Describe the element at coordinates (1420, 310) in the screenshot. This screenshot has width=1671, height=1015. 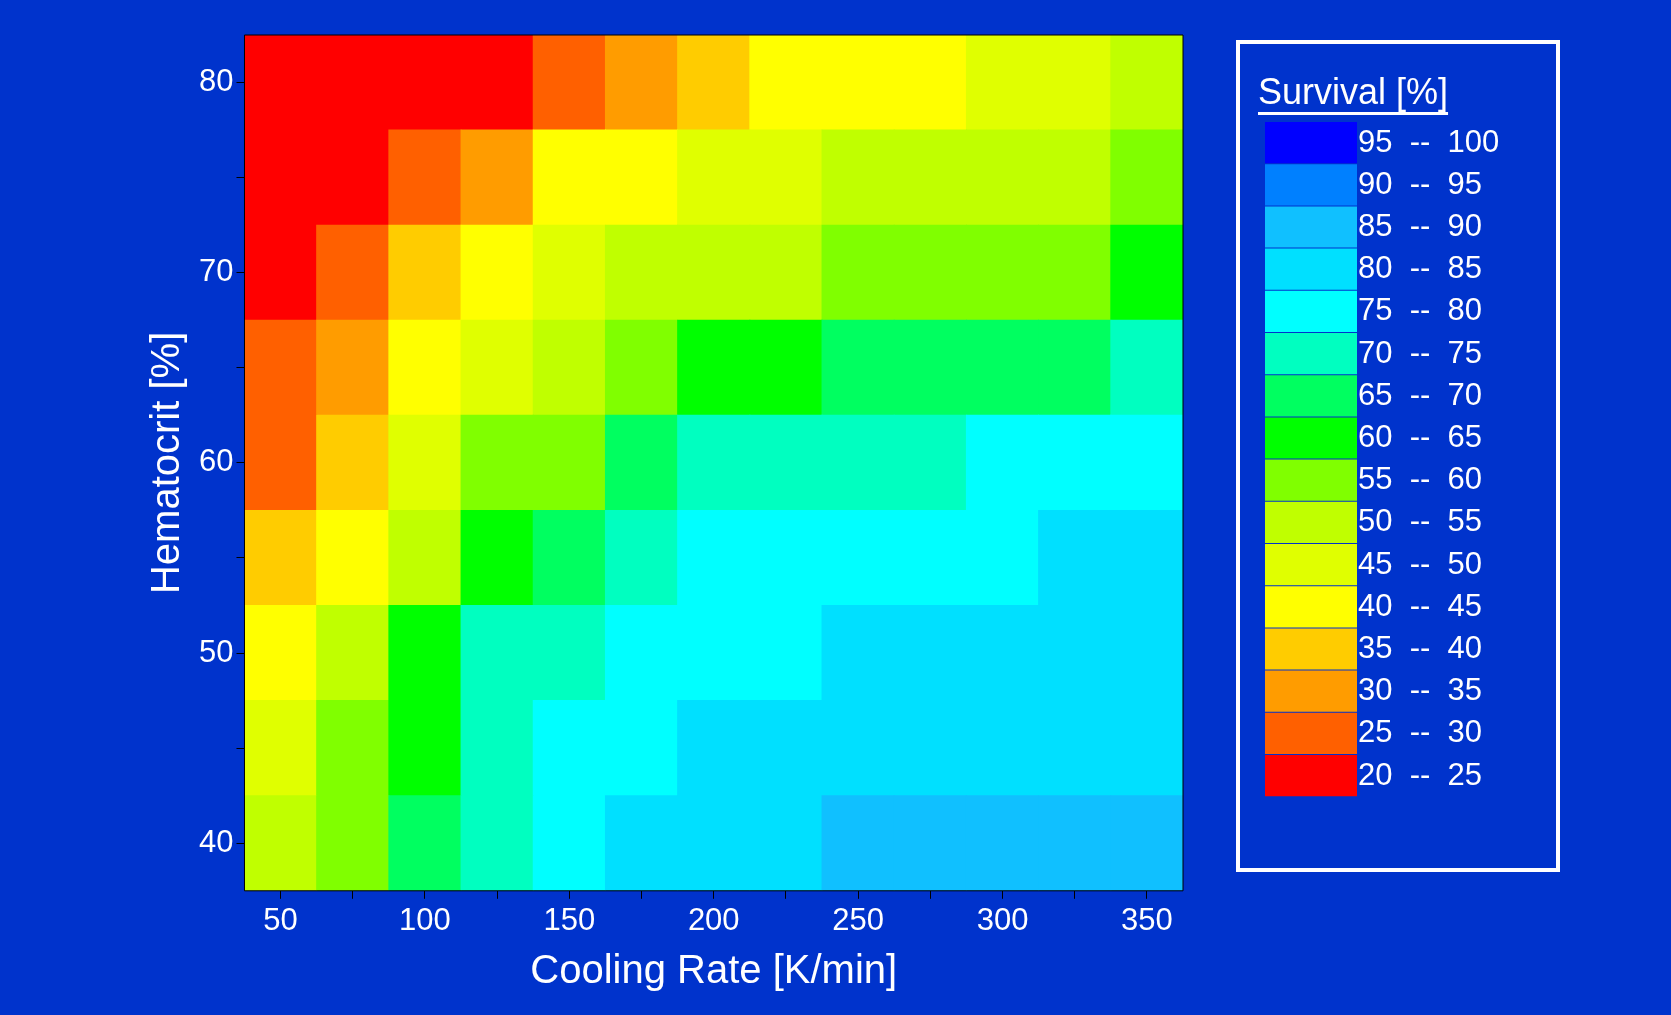
I see `color-bar-label: 75 -- 80` at that location.